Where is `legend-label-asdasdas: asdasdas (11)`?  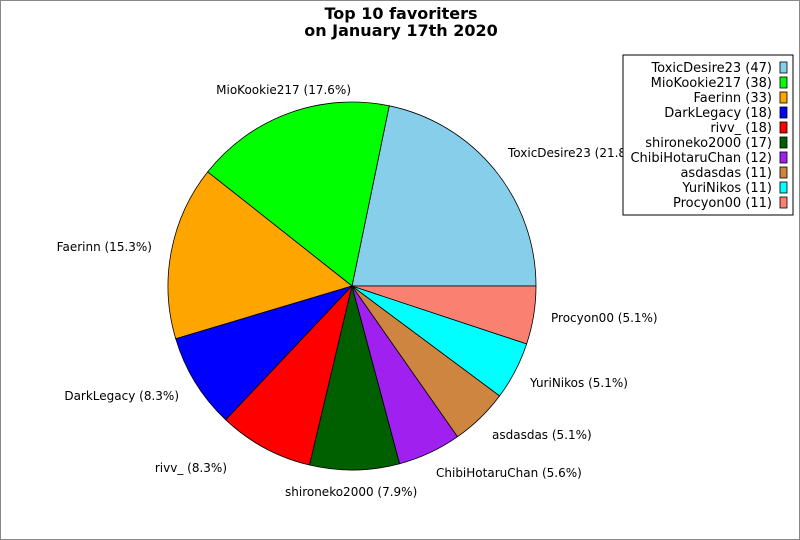
legend-label-asdasdas: asdasdas (11) is located at coordinates (726, 173).